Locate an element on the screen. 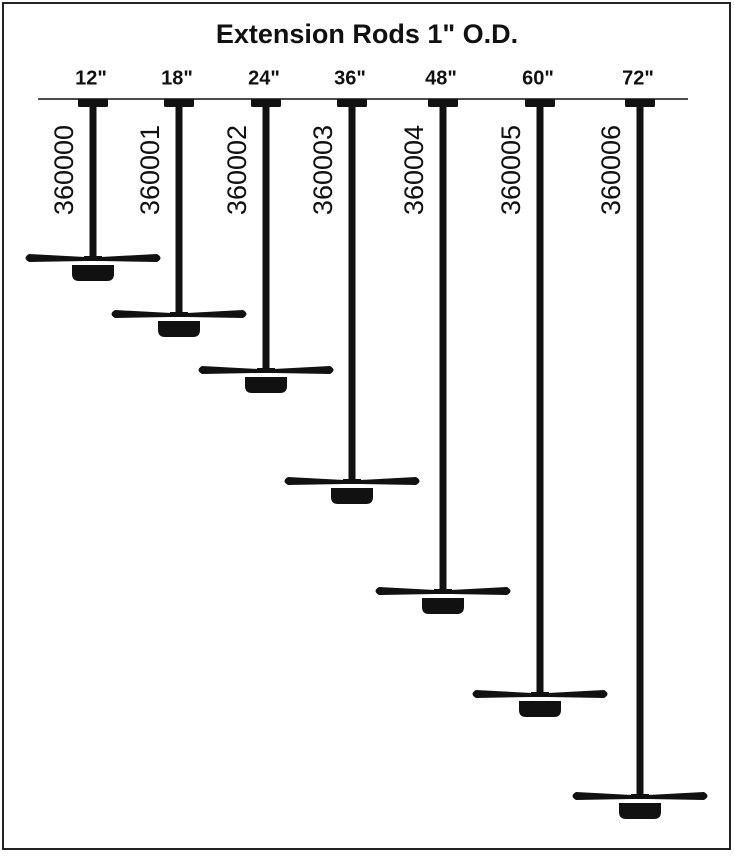  rod-size: 48" is located at coordinates (441, 78).